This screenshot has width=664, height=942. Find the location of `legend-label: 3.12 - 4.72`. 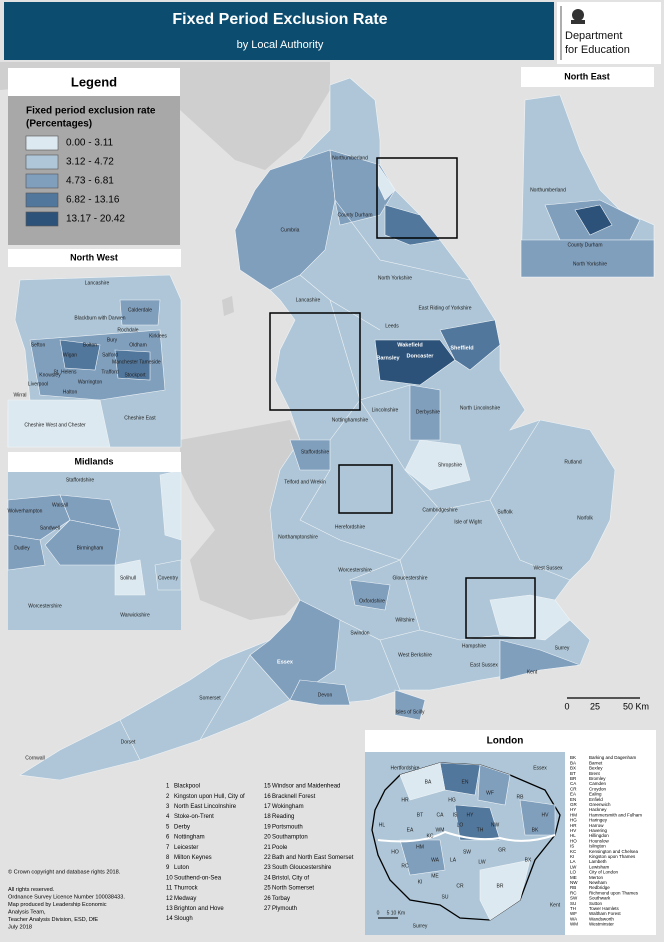

legend-label: 3.12 - 4.72 is located at coordinates (90, 162).